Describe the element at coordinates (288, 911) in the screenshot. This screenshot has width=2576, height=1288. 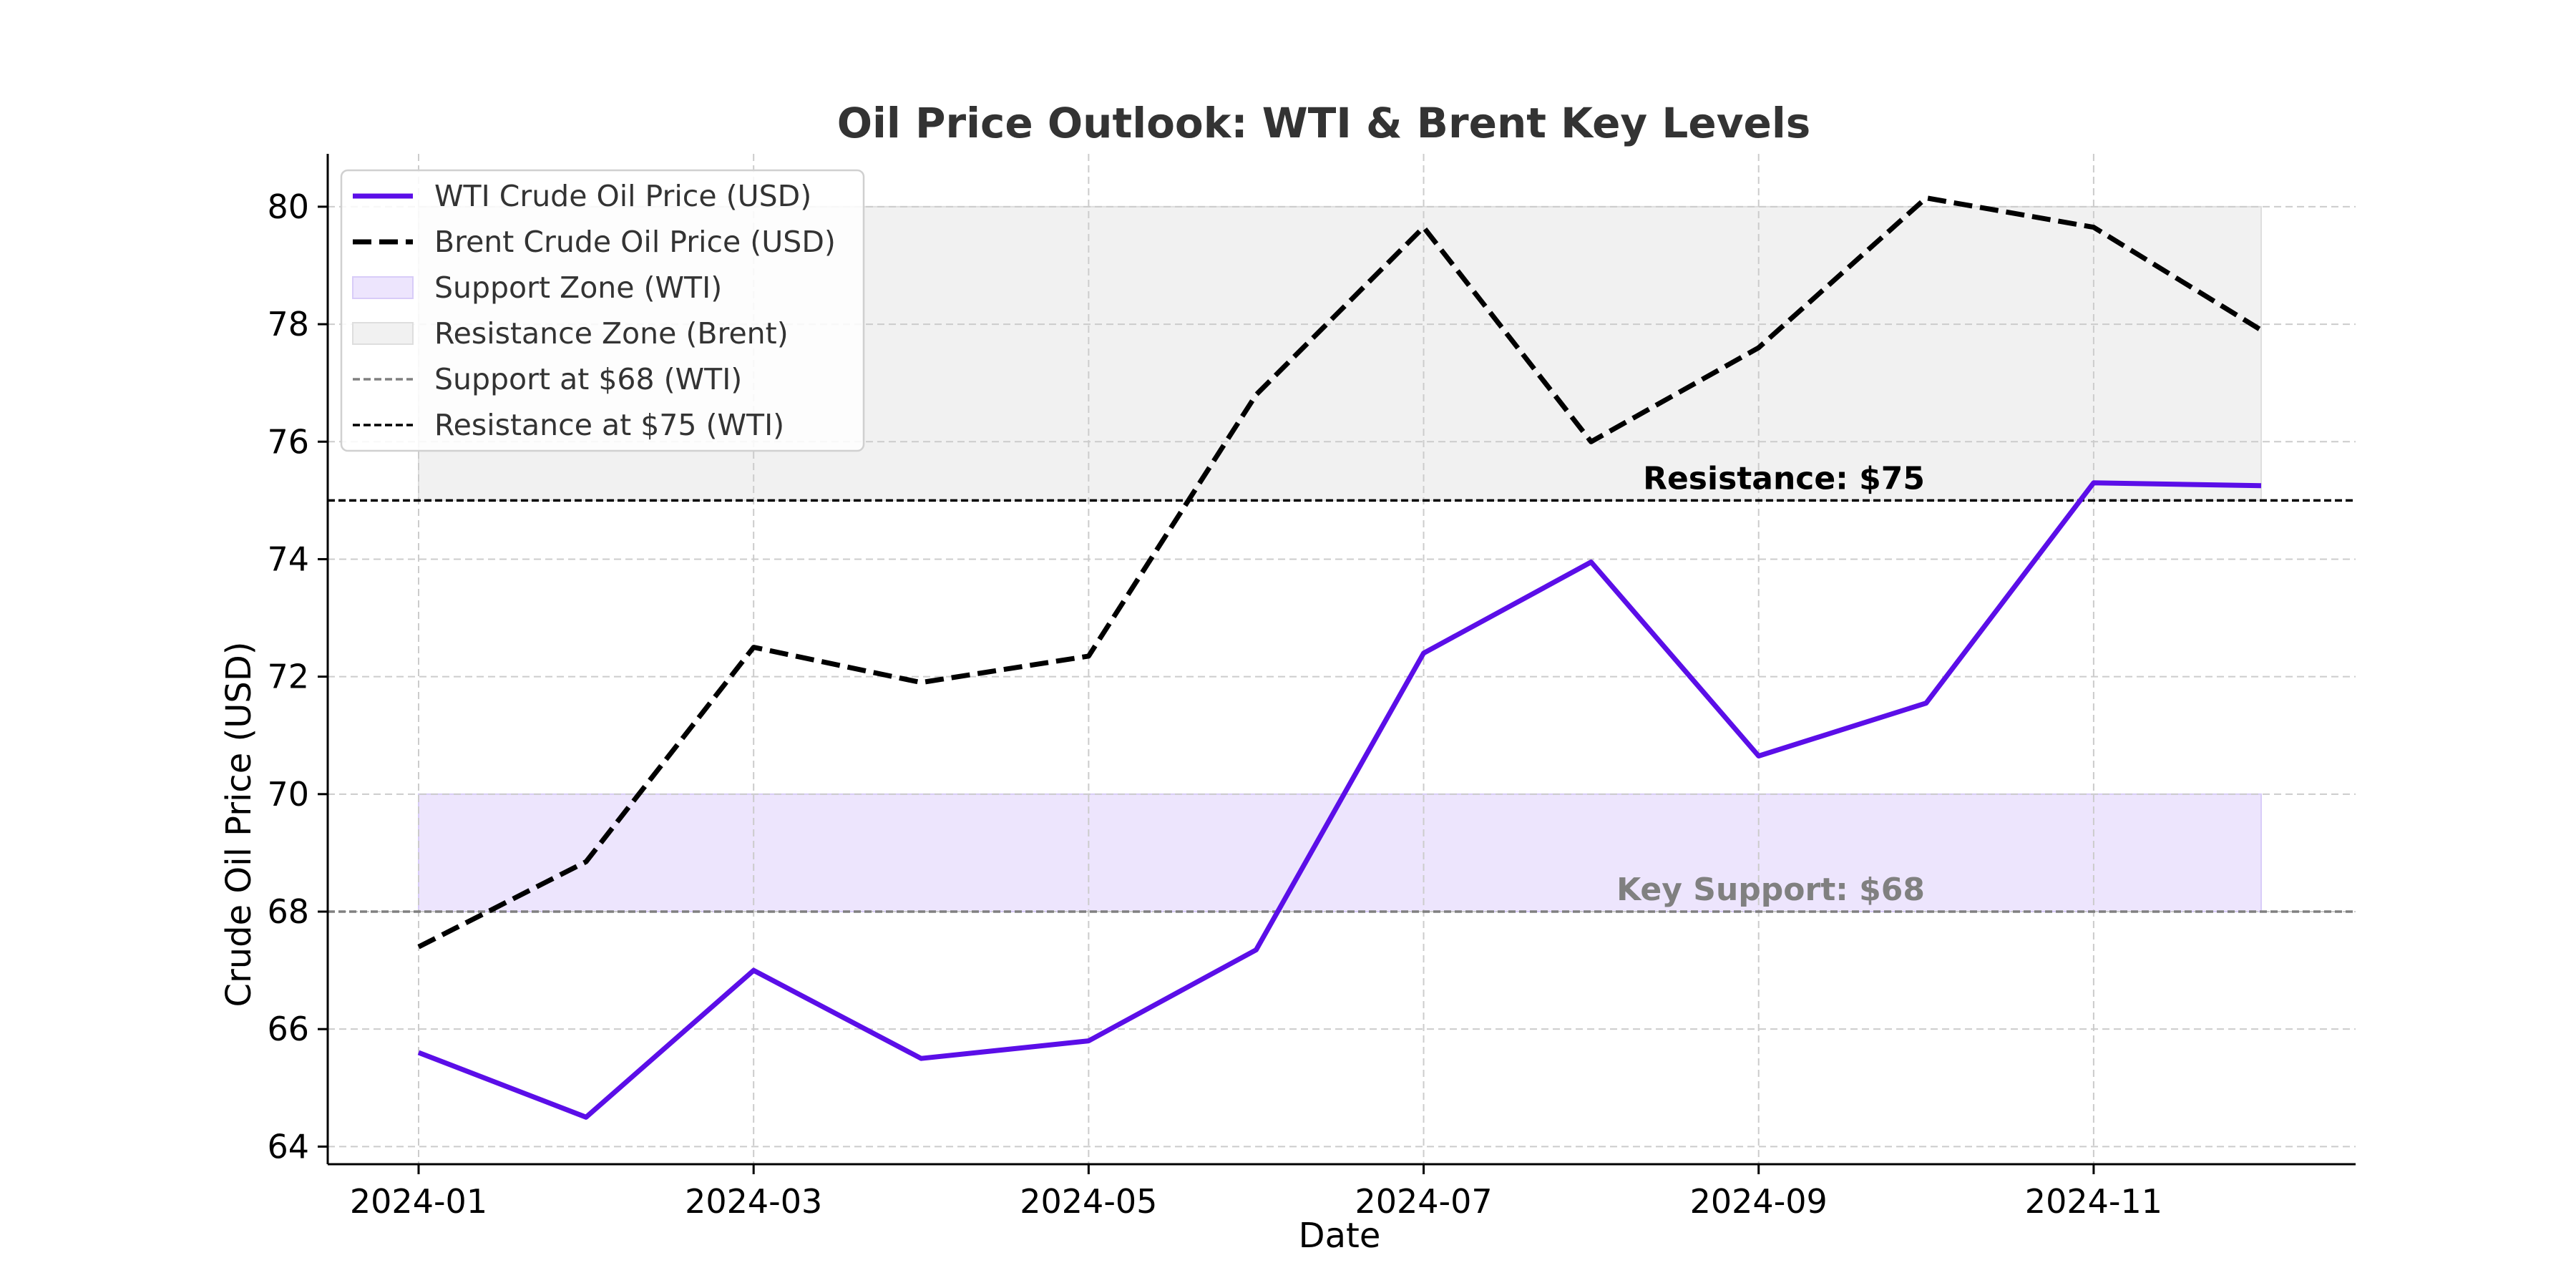
I see `y-tick-label: 68` at that location.